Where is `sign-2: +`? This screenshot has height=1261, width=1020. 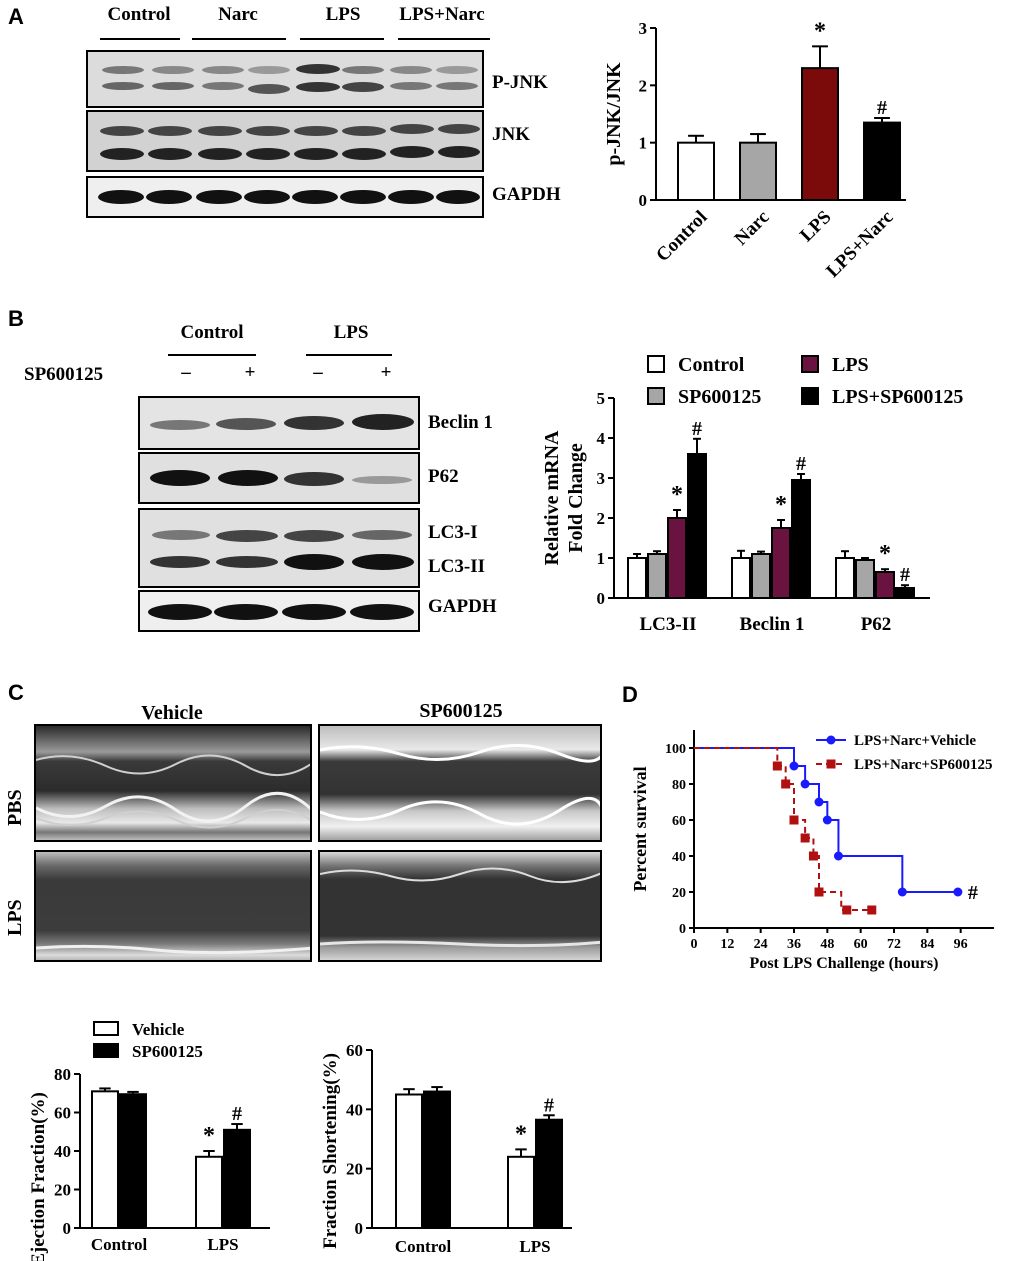
sign-2: + is located at coordinates (250, 372).